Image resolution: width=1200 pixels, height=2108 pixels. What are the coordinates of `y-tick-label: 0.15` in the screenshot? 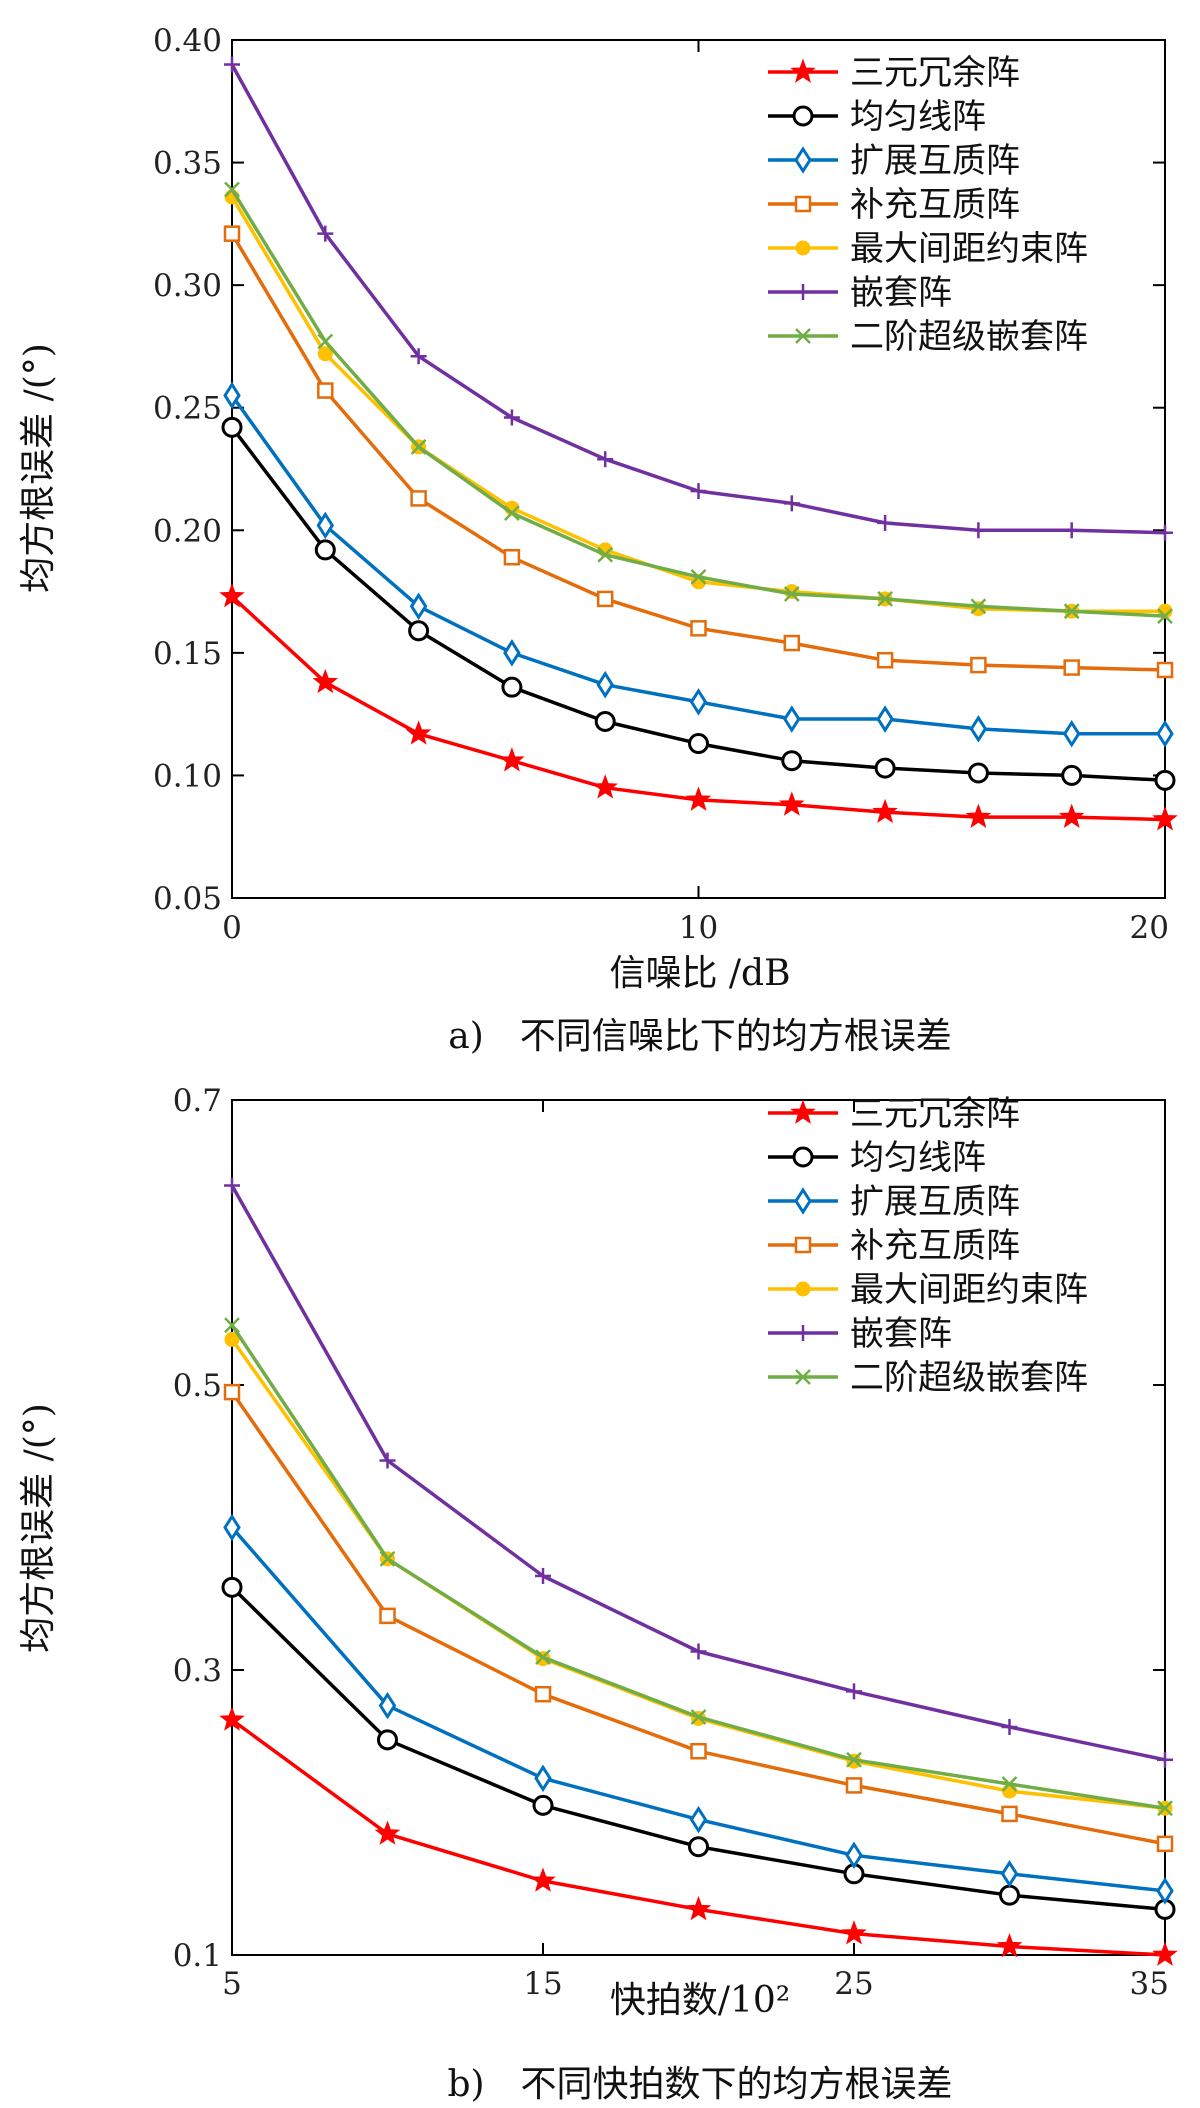 It's located at (187, 654).